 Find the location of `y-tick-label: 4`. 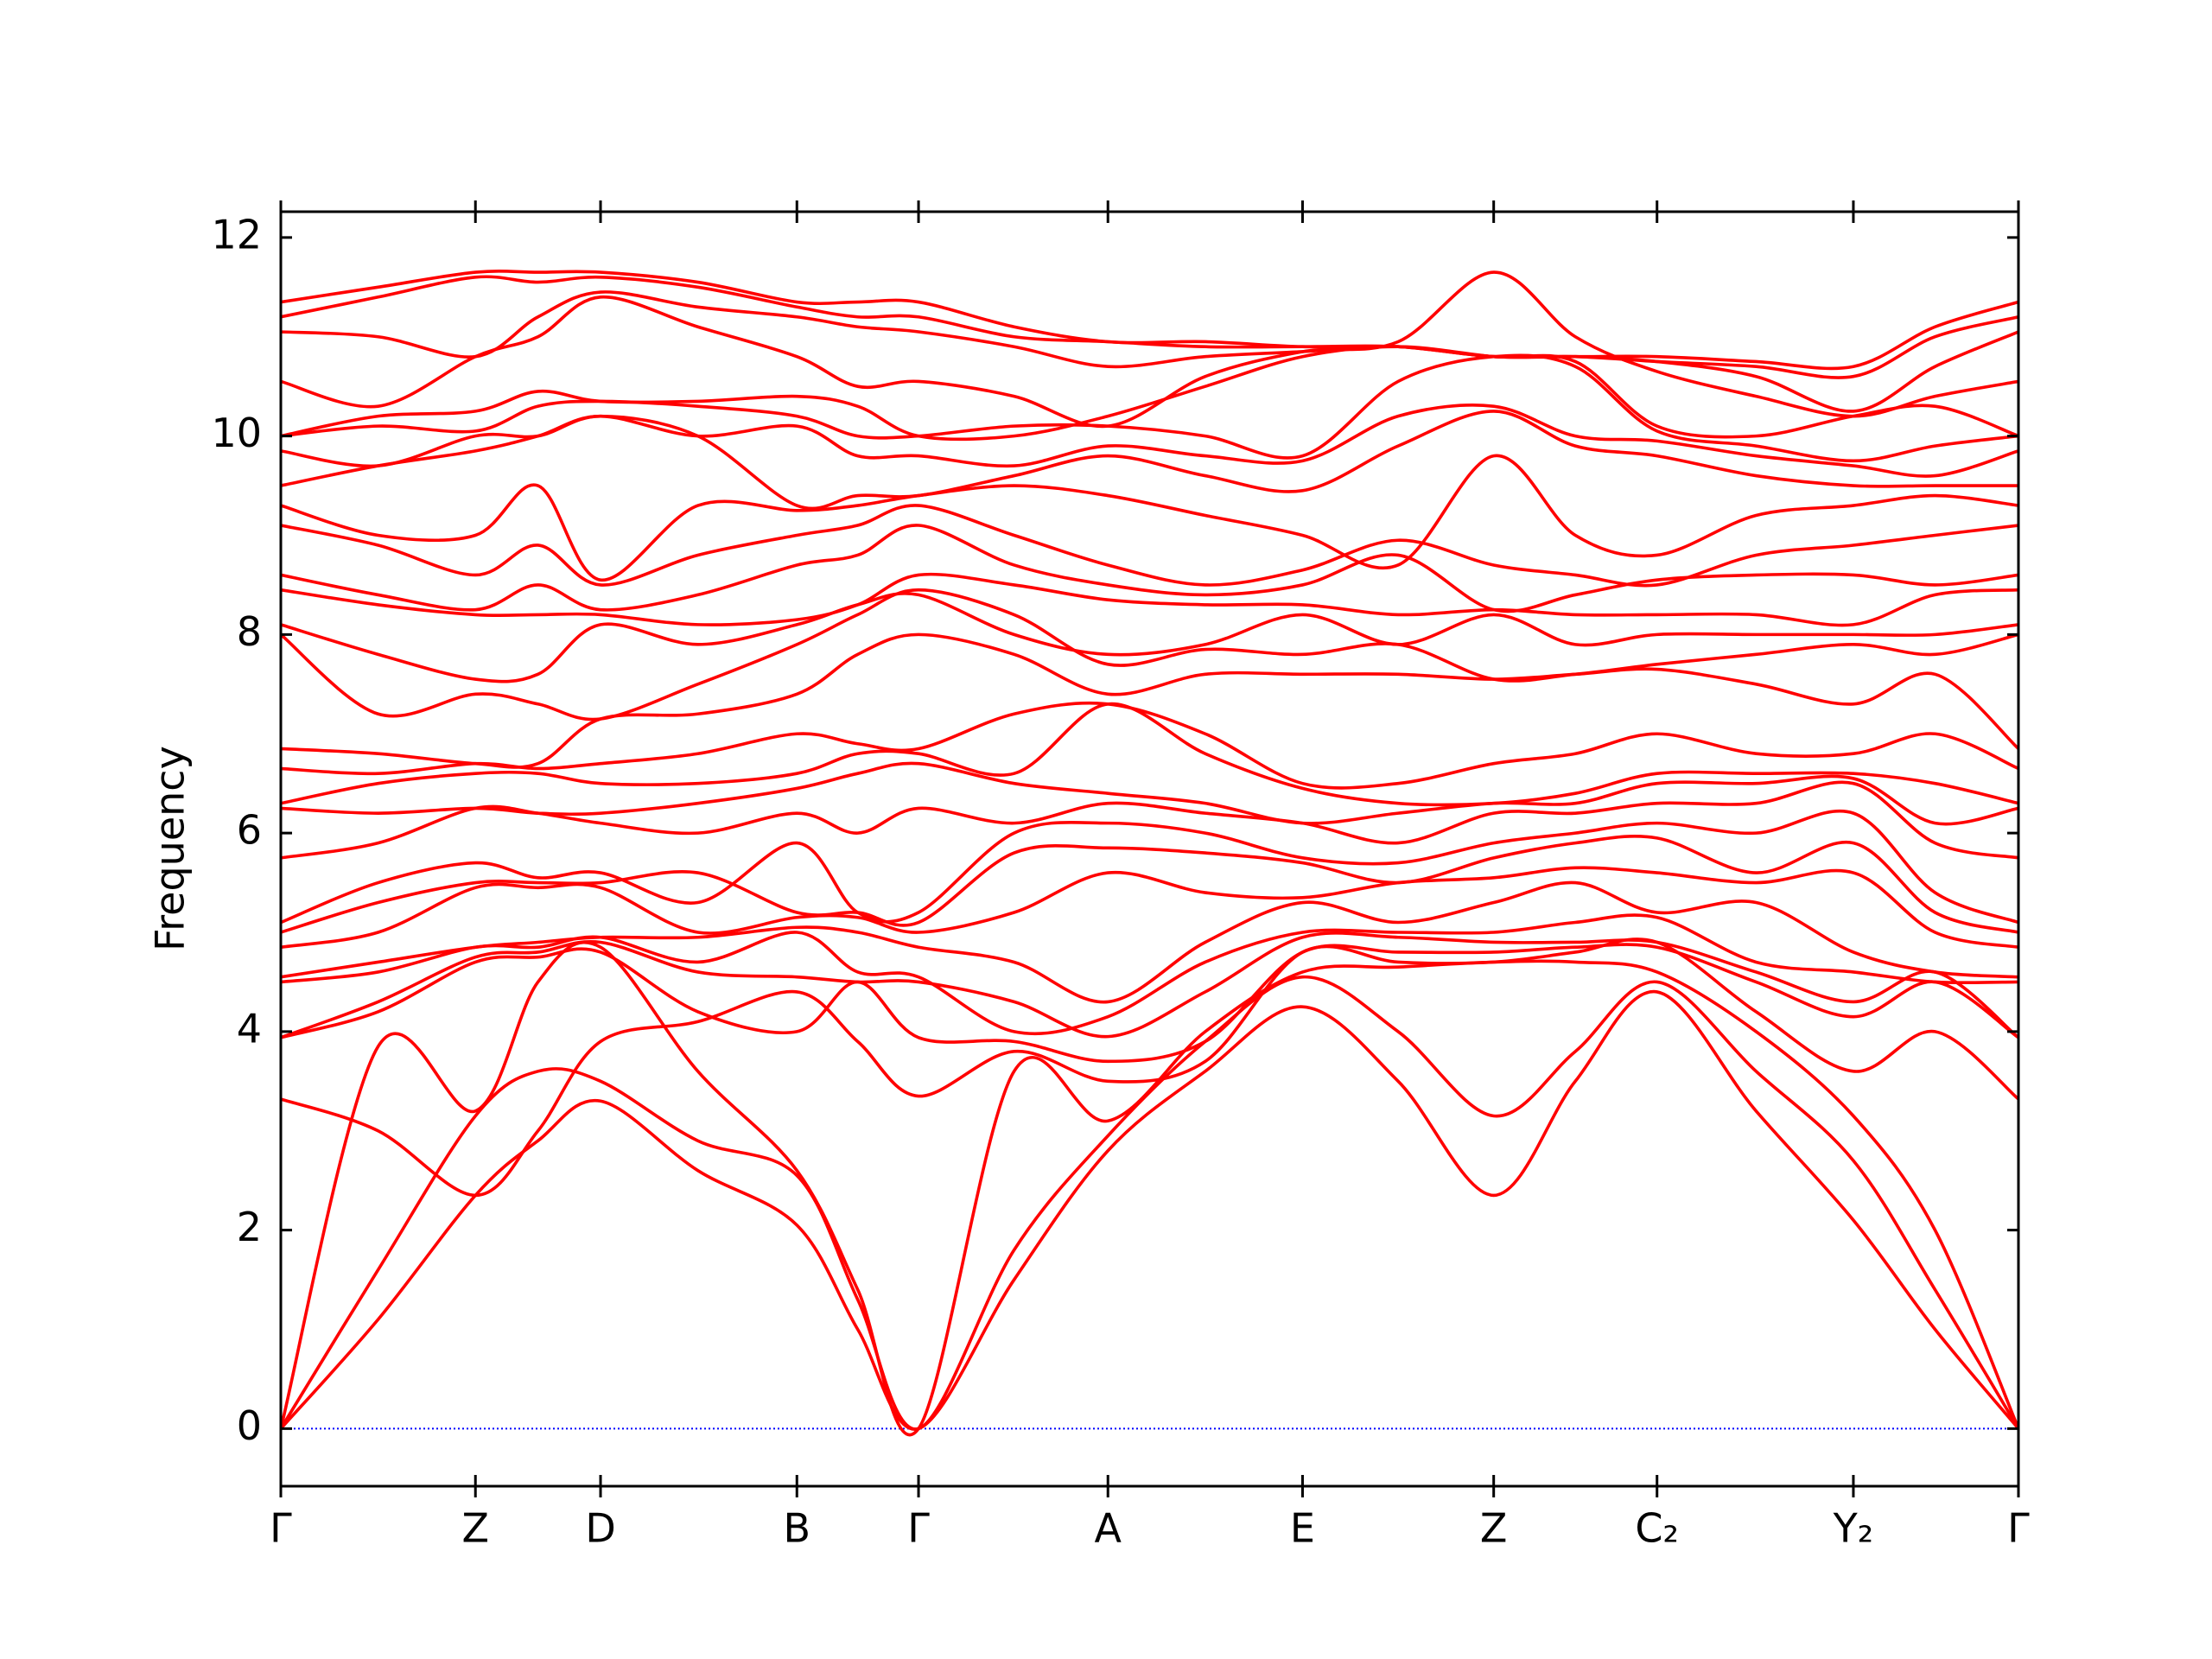

y-tick-label: 4 is located at coordinates (249, 1028).